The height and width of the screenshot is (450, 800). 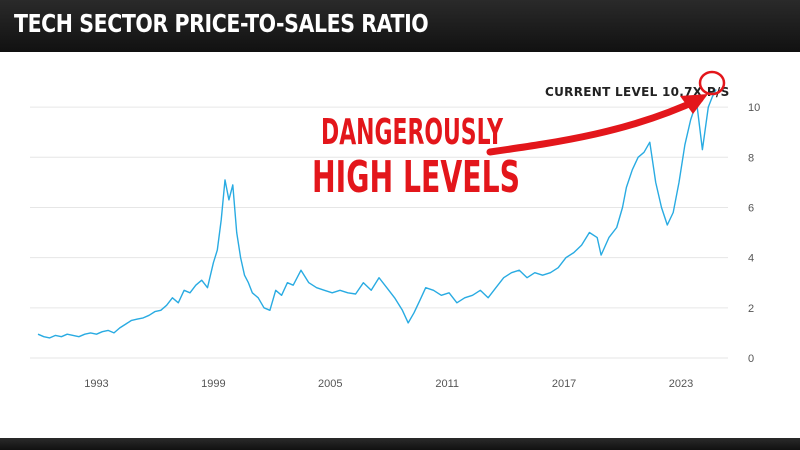 I want to click on x-tick-label: 2011, so click(x=447, y=384).